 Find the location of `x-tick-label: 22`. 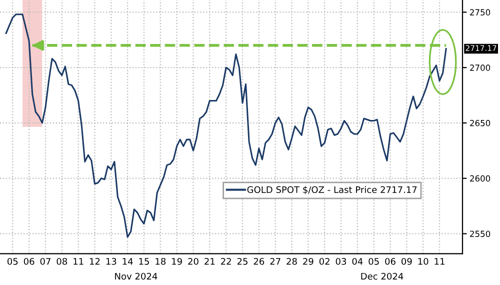

x-tick-label: 22 is located at coordinates (225, 261).